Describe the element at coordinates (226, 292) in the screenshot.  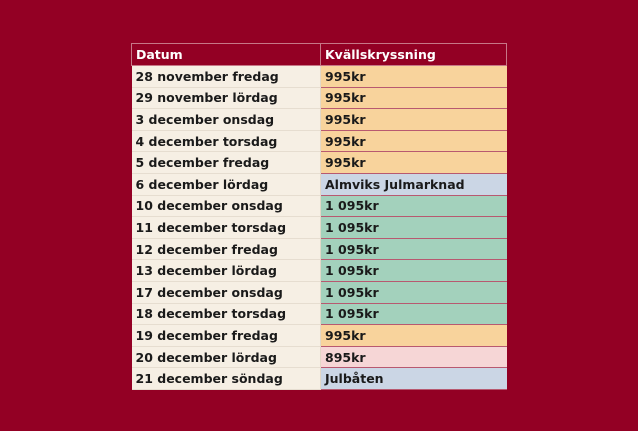
I see `date-cell: 17 december onsdag` at that location.